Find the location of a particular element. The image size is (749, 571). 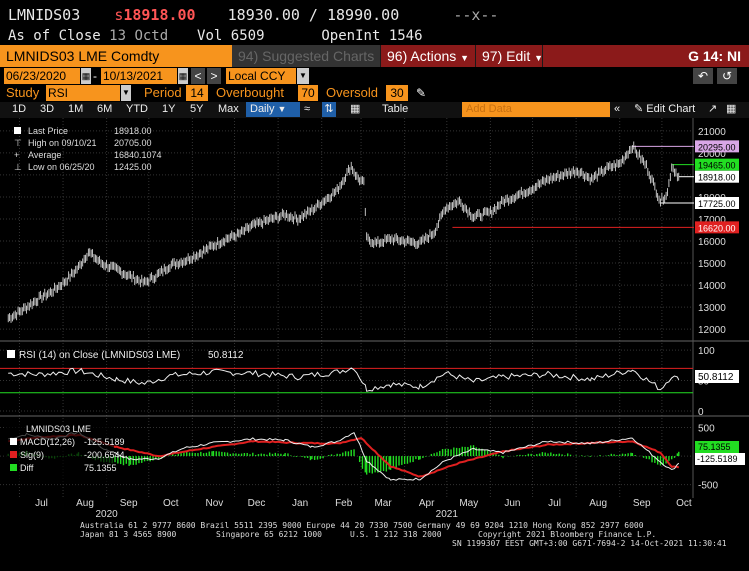

legend-high-value: 20705.00 is located at coordinates (133, 143).